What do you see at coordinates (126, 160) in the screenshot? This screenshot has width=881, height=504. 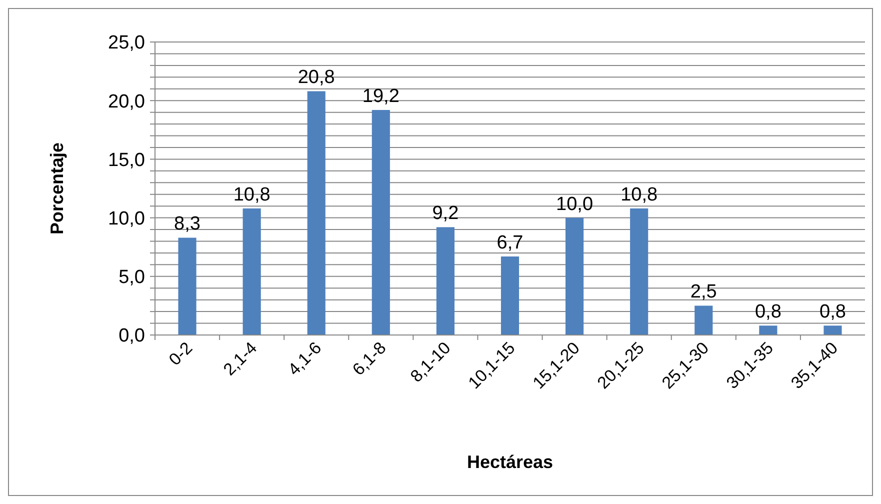 I see `y-tick-label: 15,0` at bounding box center [126, 160].